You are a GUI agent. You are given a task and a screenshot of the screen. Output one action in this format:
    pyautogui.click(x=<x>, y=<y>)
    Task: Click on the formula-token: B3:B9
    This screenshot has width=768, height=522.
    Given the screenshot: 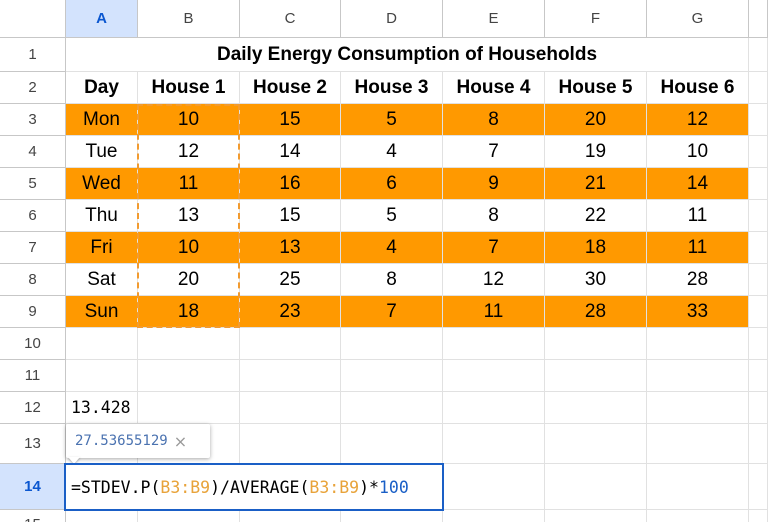 What is the action you would take?
    pyautogui.click(x=185, y=487)
    